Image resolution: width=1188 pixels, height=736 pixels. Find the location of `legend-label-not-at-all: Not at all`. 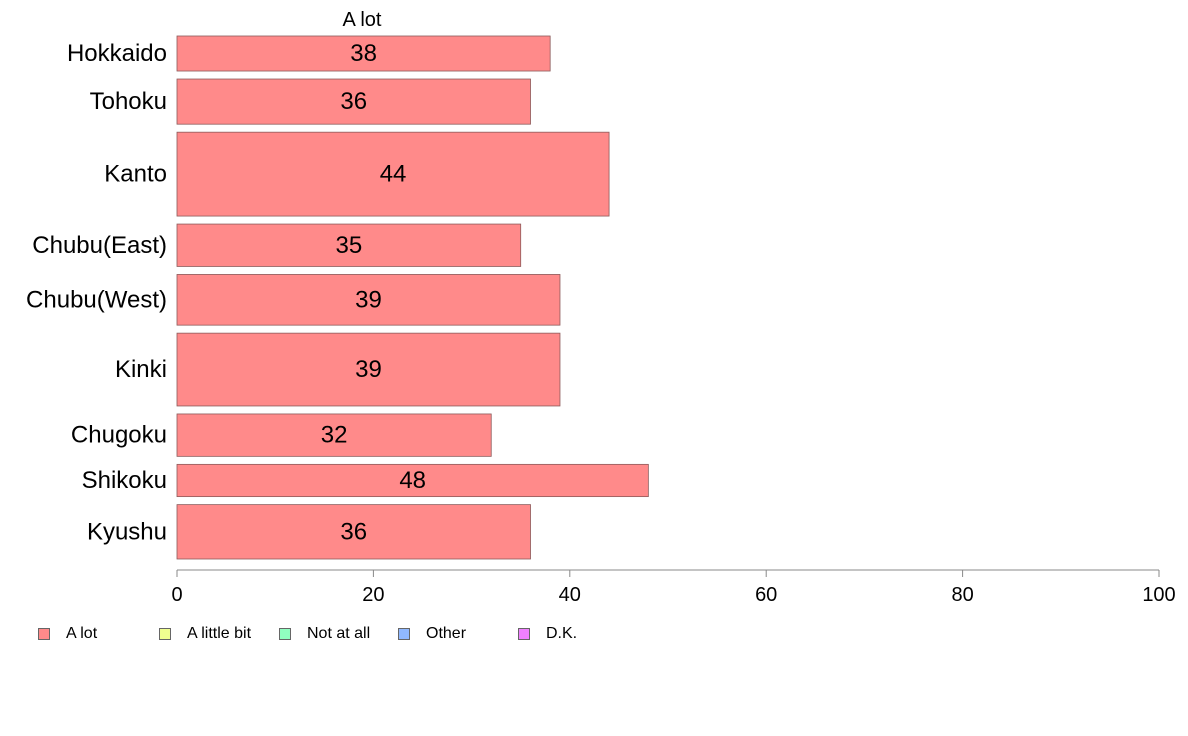

legend-label-not-at-all: Not at all is located at coordinates (339, 633).